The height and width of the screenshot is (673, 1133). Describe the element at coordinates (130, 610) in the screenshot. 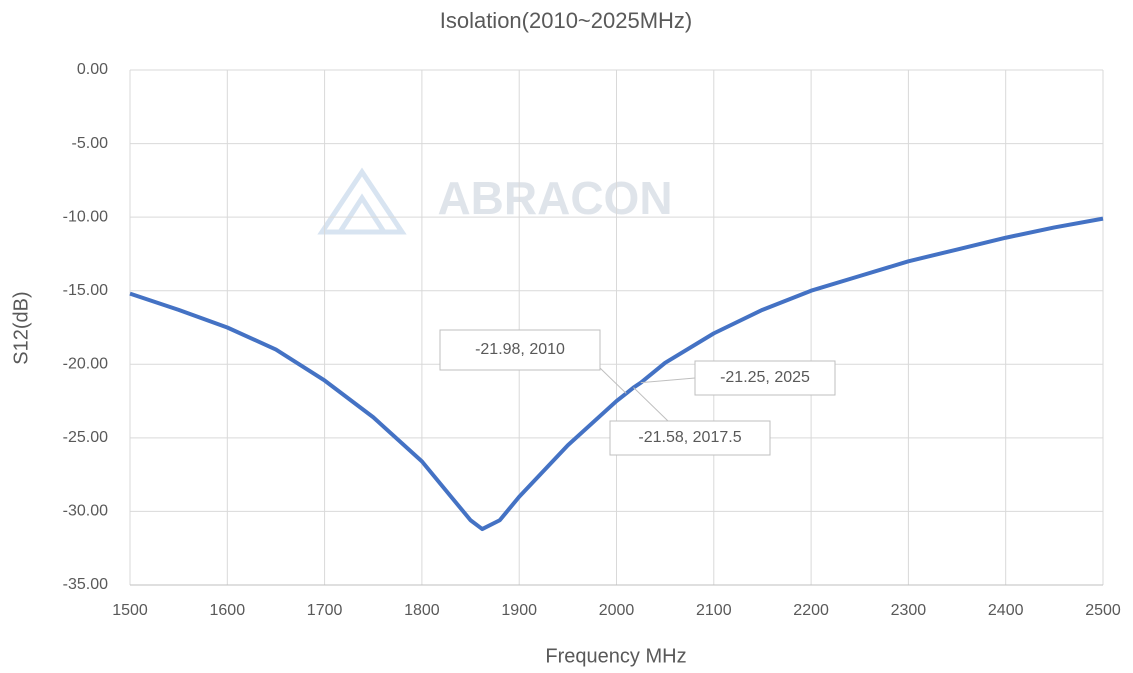

I see `x-tick-label: 1500` at that location.